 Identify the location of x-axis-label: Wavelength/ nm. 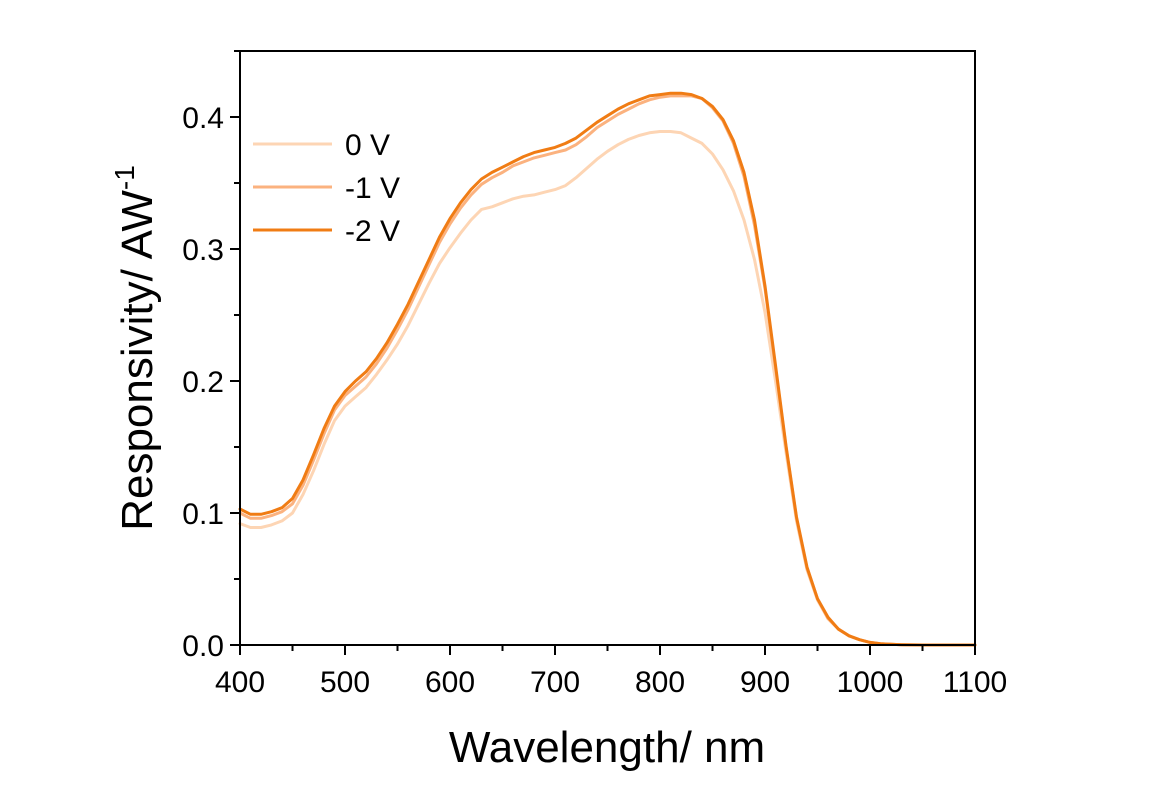
(607, 747).